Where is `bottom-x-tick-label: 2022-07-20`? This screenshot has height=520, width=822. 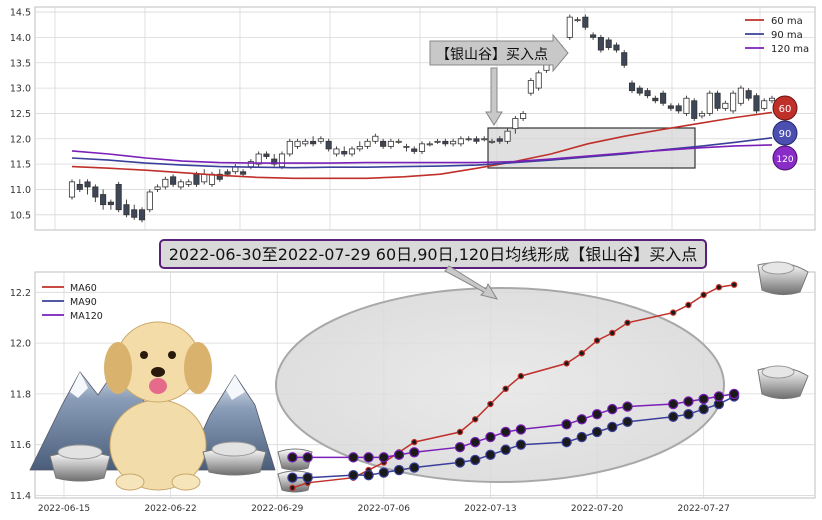 bottom-x-tick-label: 2022-07-20 is located at coordinates (597, 509).